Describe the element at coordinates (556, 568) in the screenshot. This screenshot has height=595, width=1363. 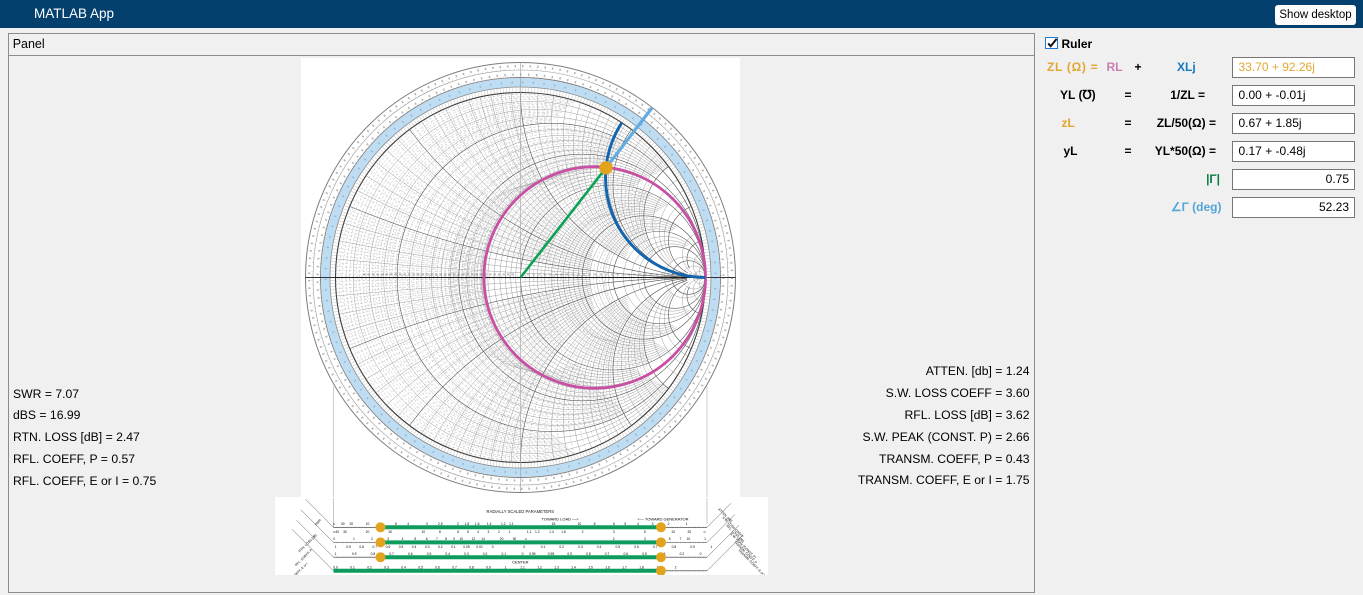
I see `svg-text: 1.3` at that location.